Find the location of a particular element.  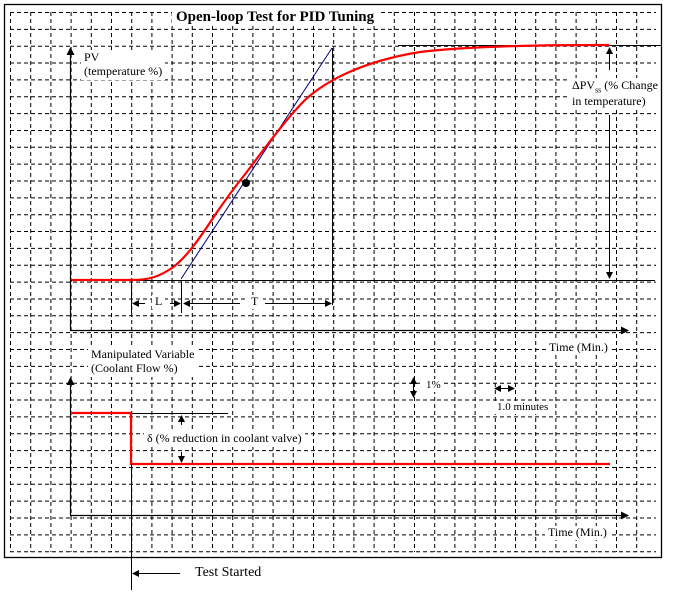

delta-label: δ (% reduction in coolant valve) is located at coordinates (224, 439).